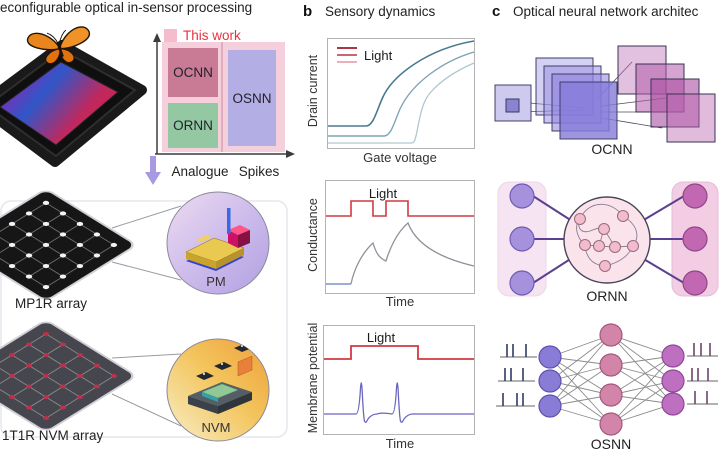  Describe the element at coordinates (383, 193) in the screenshot. I see `plot2-legend-label: Light` at that location.